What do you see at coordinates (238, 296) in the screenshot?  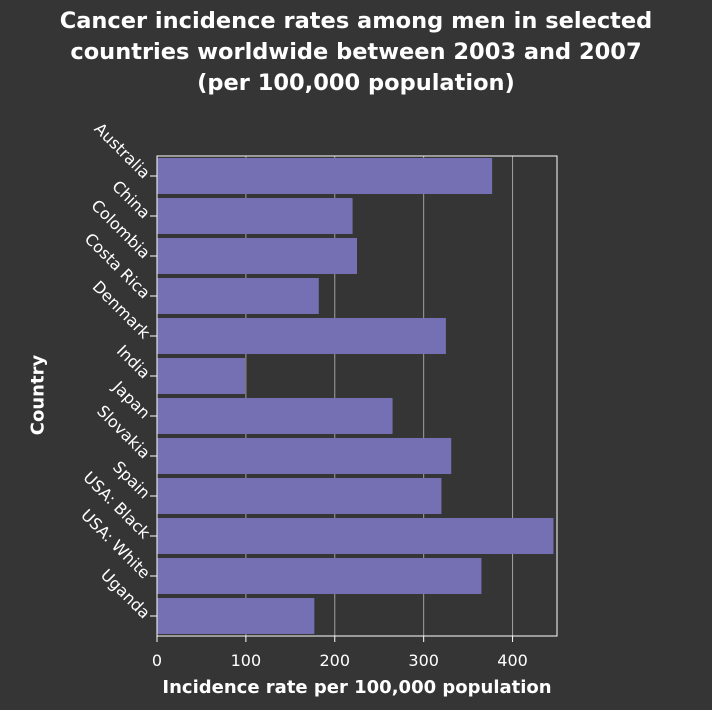 I see `bar-costa-rica` at bounding box center [238, 296].